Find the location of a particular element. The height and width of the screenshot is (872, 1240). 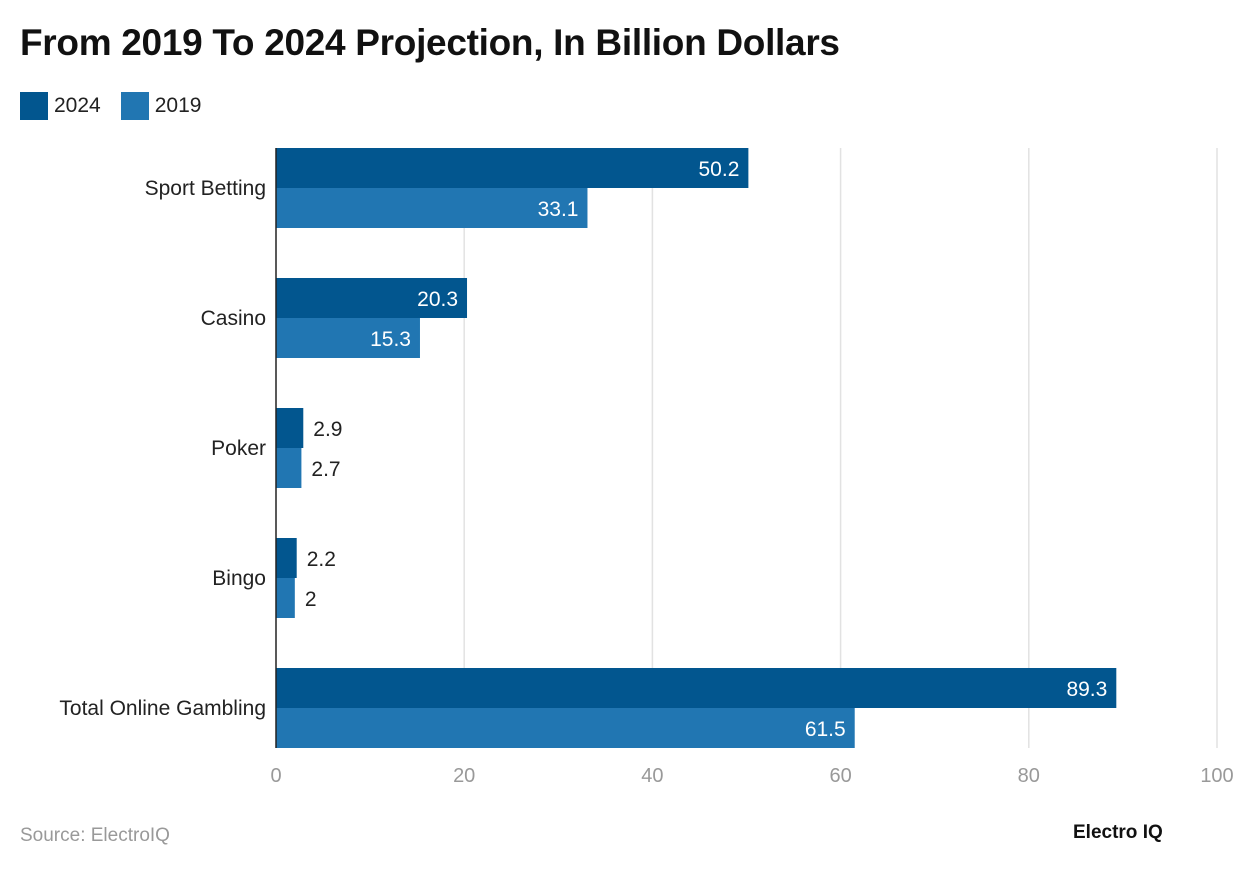

legend-item-2024: 2024 is located at coordinates (60, 106).